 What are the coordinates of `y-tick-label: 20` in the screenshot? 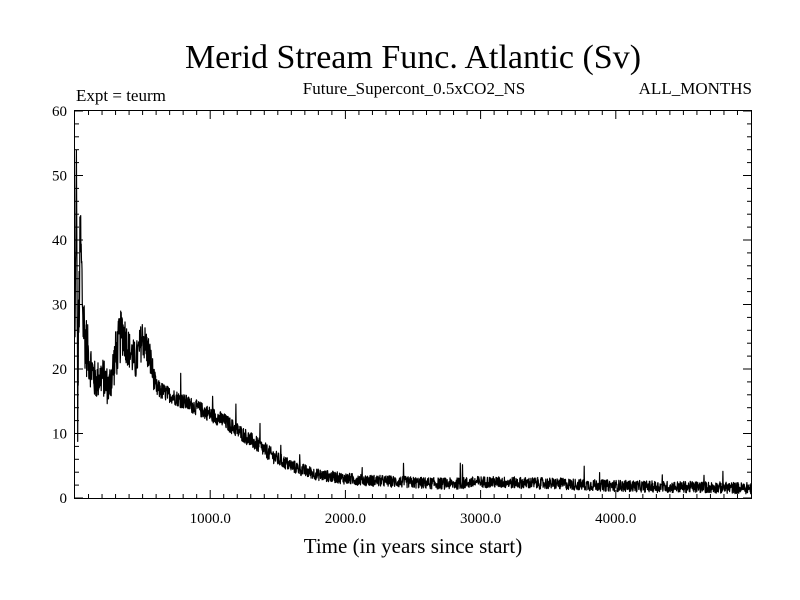 It's located at (59, 370).